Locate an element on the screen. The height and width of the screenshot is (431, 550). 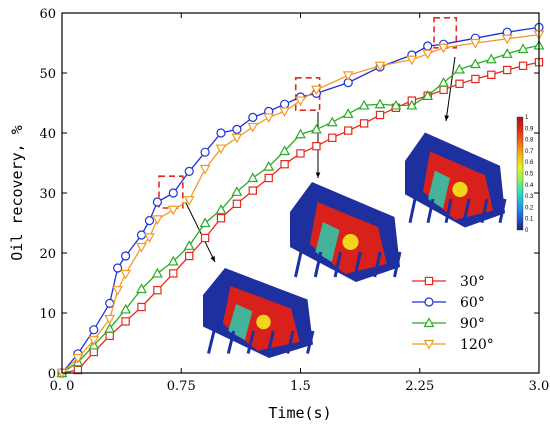
y-tick-label: 50 is located at coordinates (47, 74).